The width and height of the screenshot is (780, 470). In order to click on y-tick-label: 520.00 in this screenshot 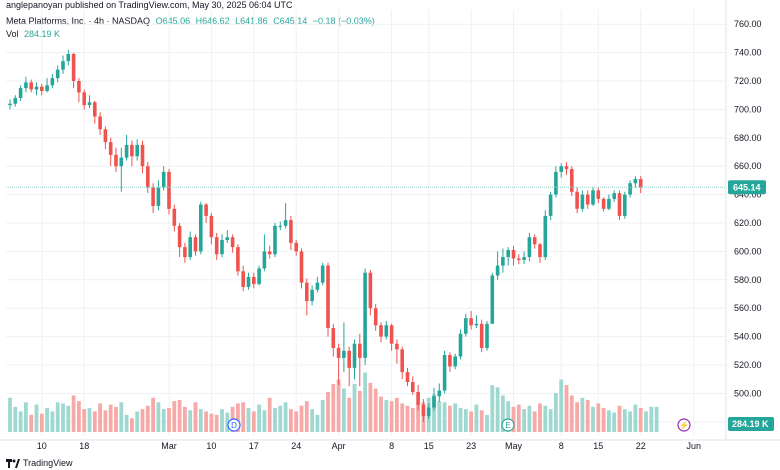, I will do `click(748, 365)`.